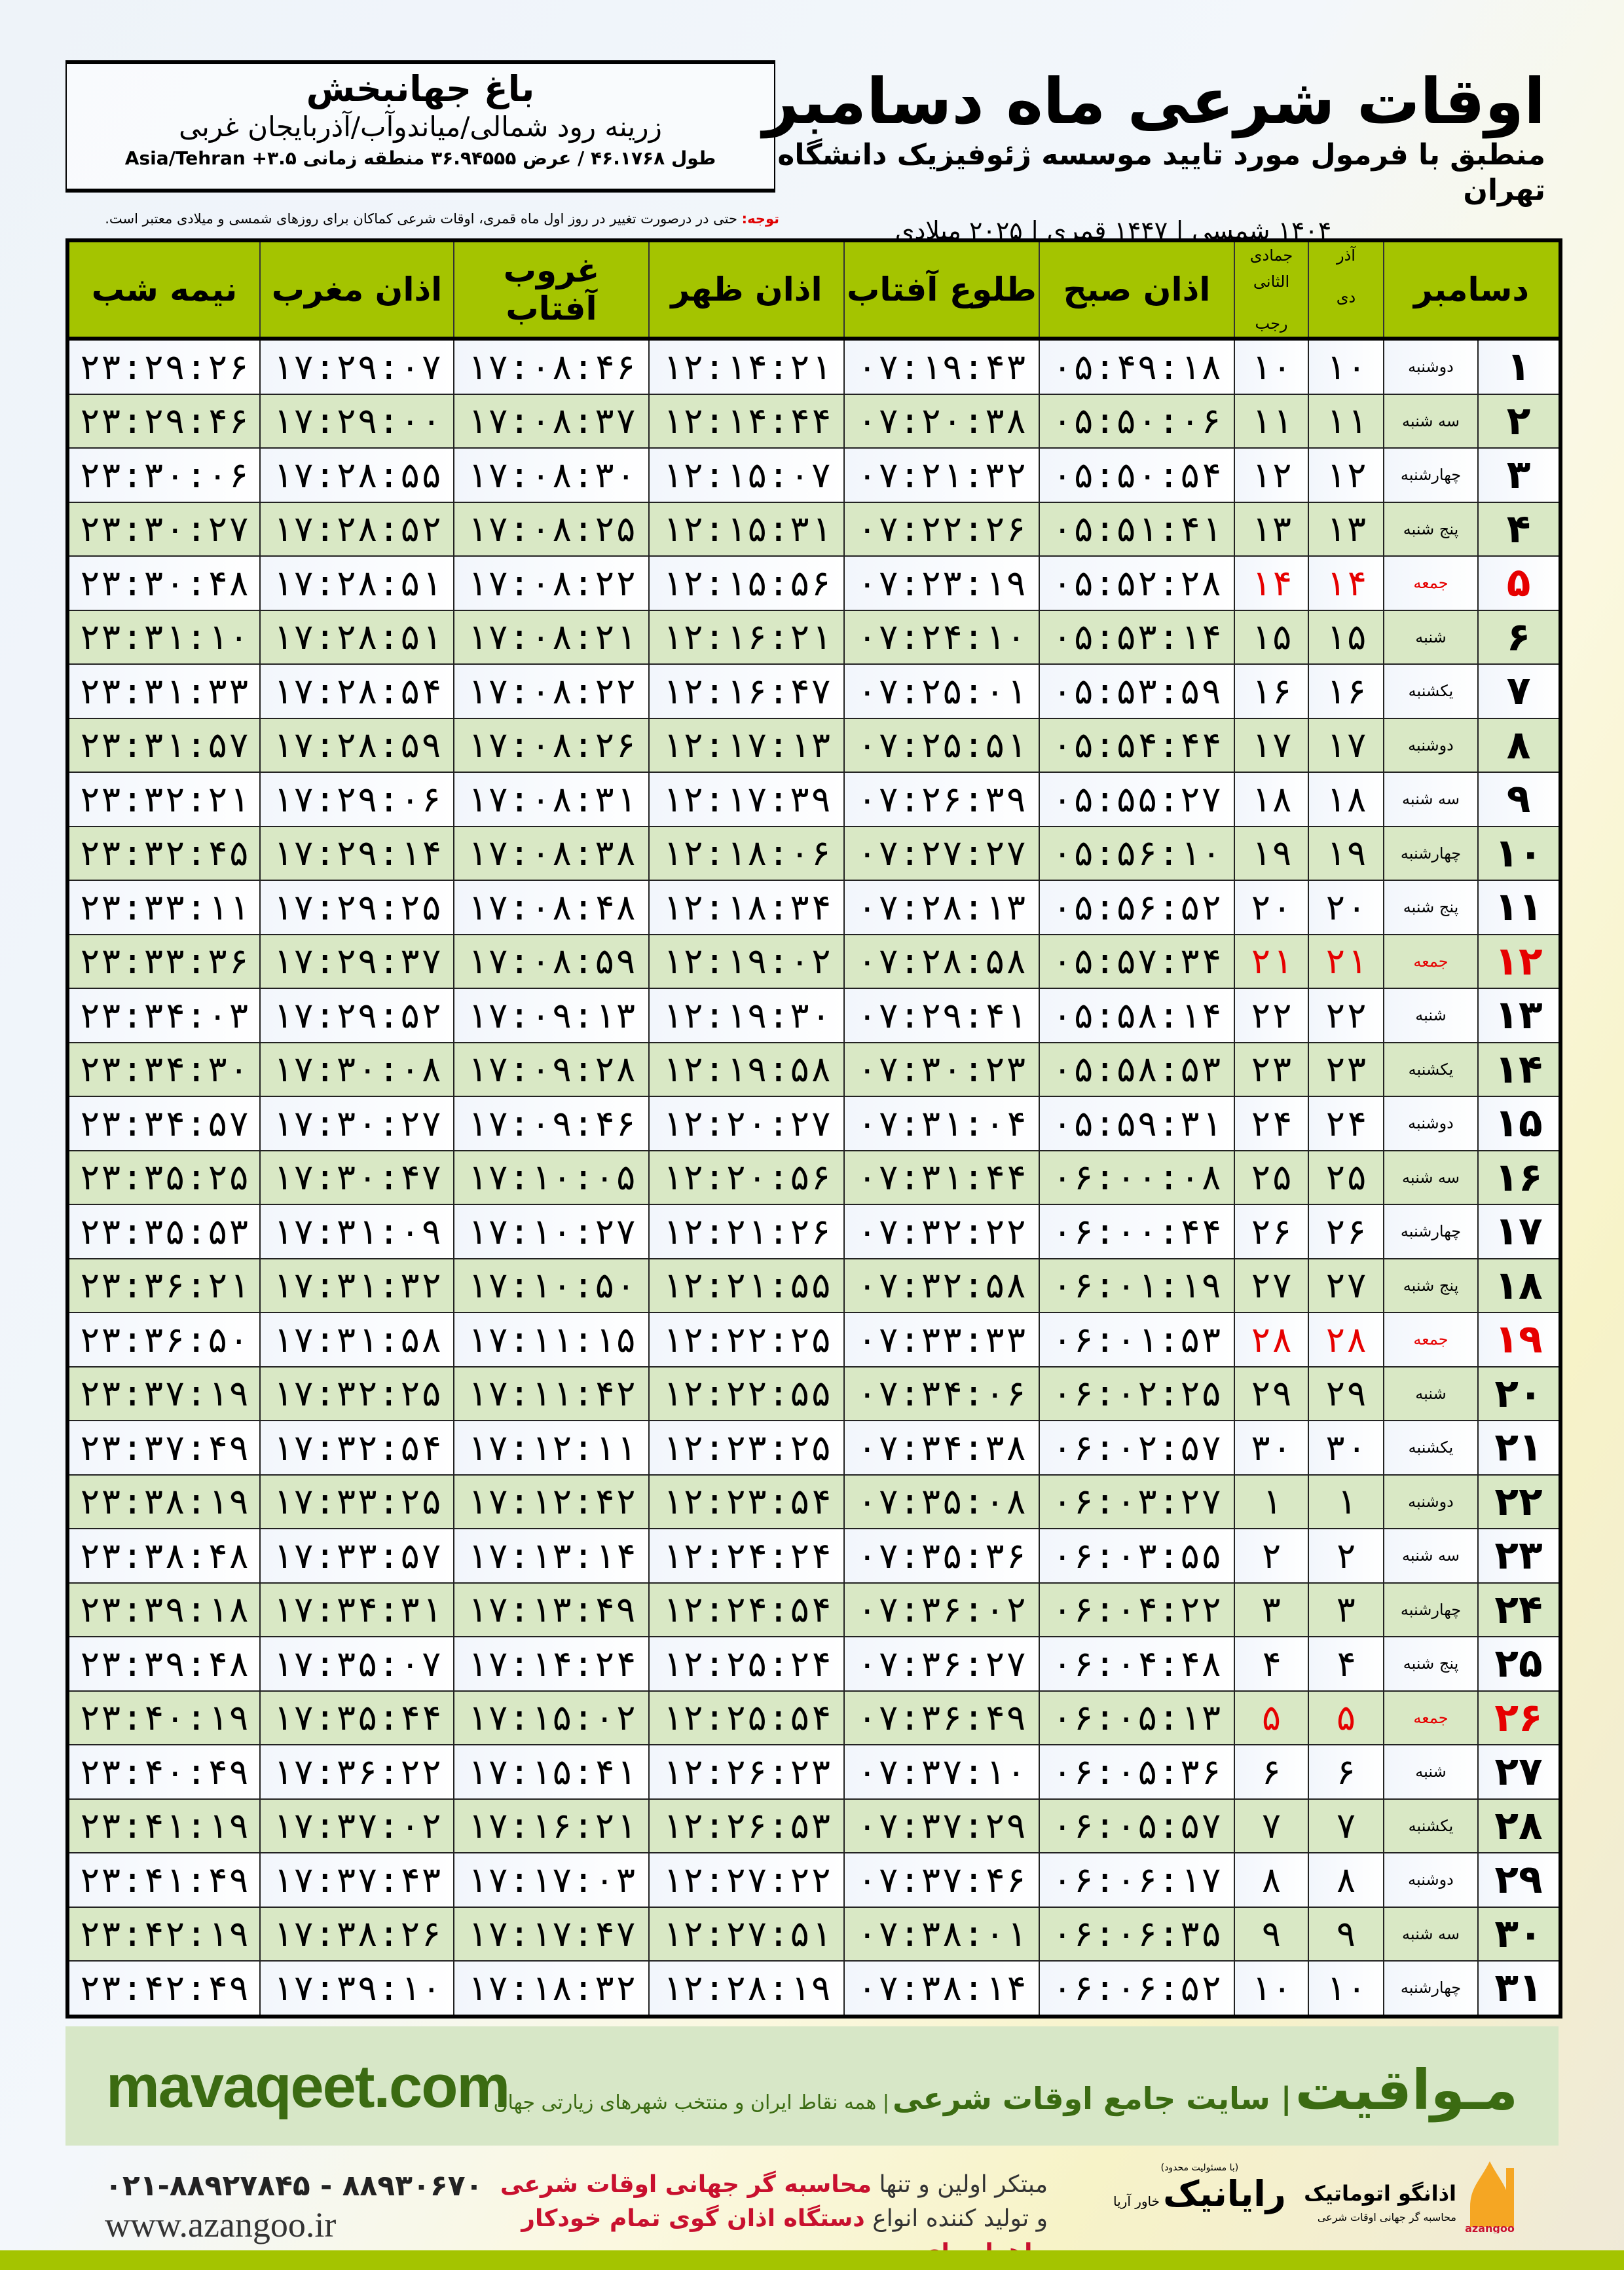 The image size is (1624, 2270). What do you see at coordinates (1271, 1556) in the screenshot?
I see `cell-qamari: ۲` at bounding box center [1271, 1556].